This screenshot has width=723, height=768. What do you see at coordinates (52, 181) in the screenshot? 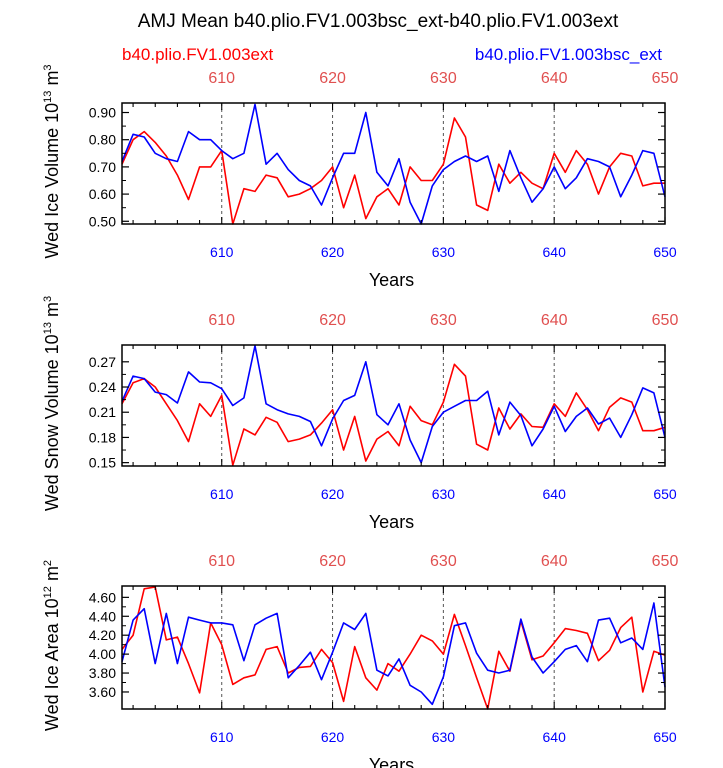
I see `y-axis-label-text: Wed Ice Volume 10` at bounding box center [52, 181].